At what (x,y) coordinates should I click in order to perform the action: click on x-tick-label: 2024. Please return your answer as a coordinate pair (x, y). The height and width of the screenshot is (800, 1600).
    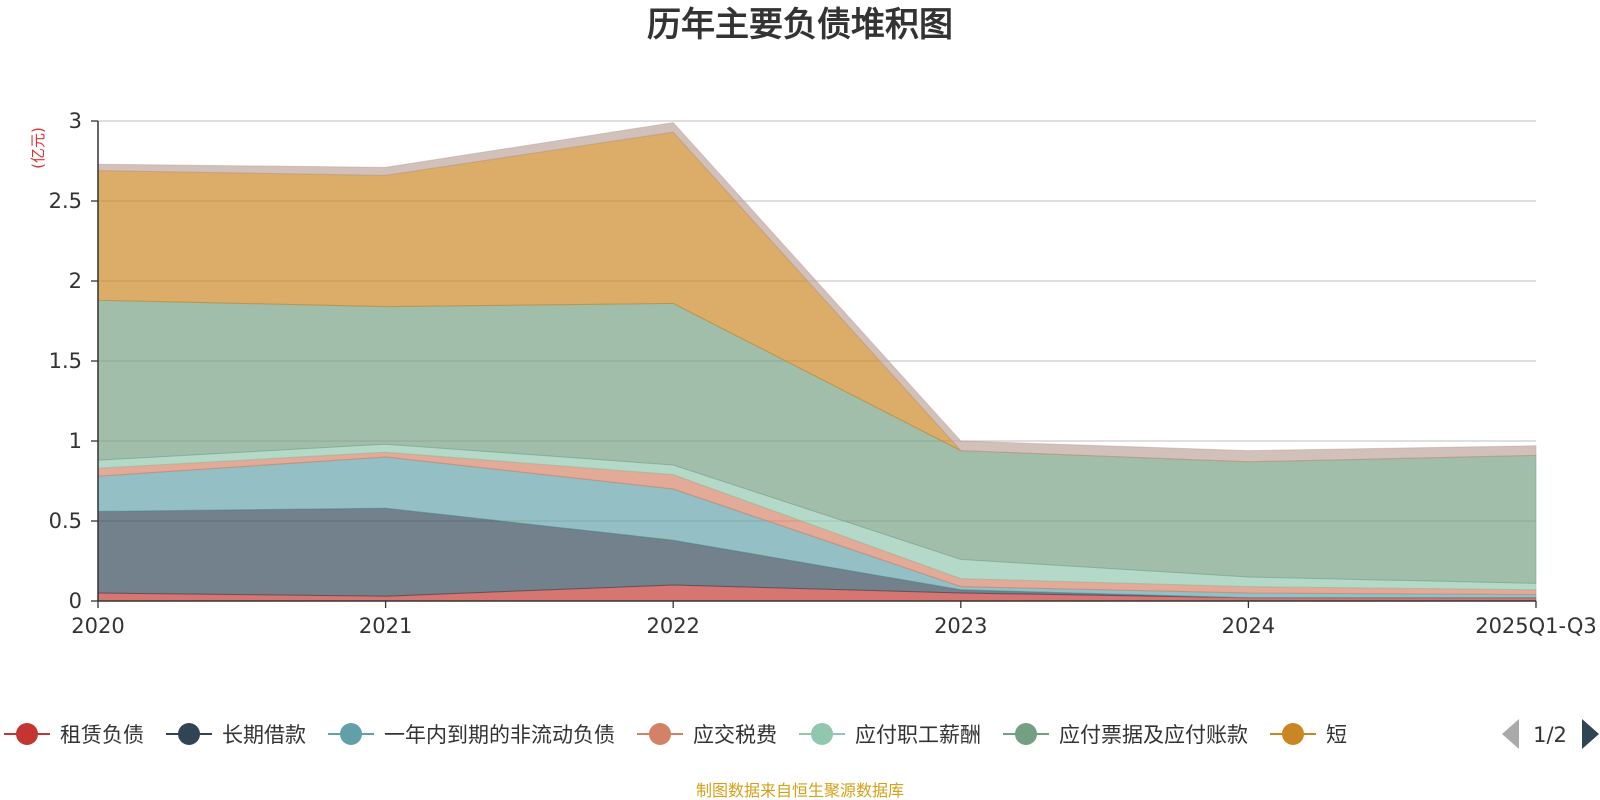
    Looking at the image, I should click on (1248, 626).